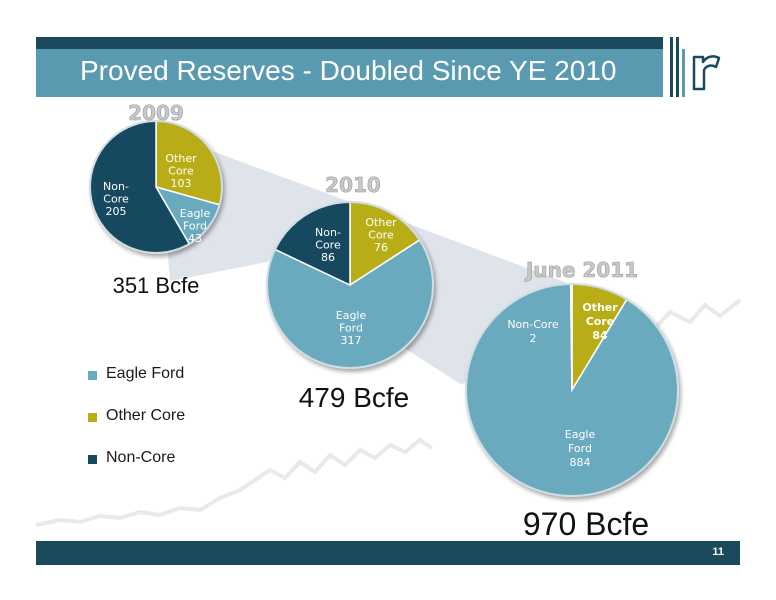  I want to click on pie-total-label: 970 Bcfe, so click(586, 524).